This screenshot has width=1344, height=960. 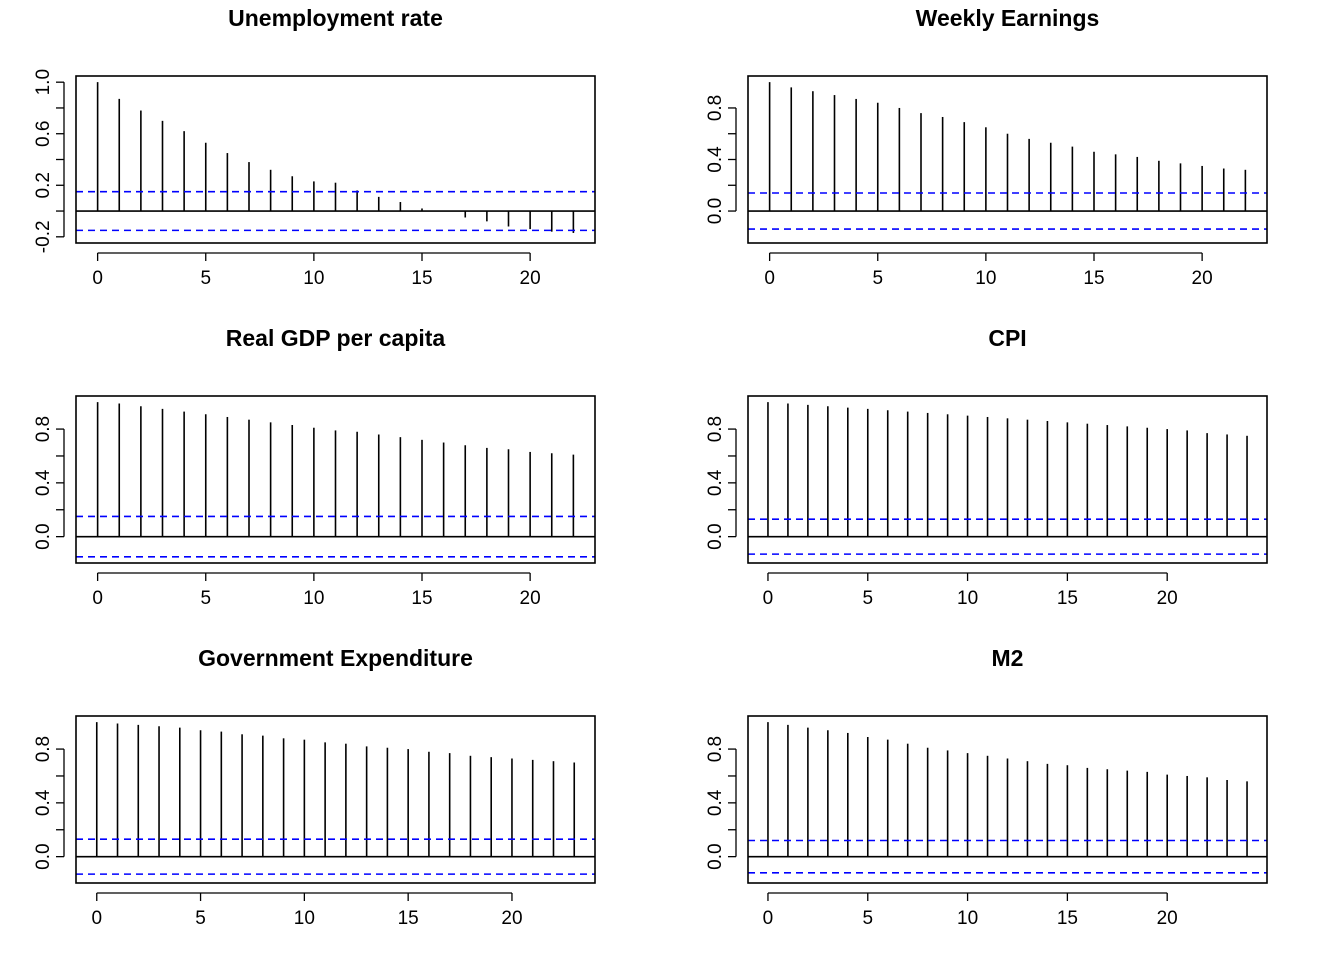 What do you see at coordinates (335, 18) in the screenshot?
I see `panel-title: Unemployment rate` at bounding box center [335, 18].